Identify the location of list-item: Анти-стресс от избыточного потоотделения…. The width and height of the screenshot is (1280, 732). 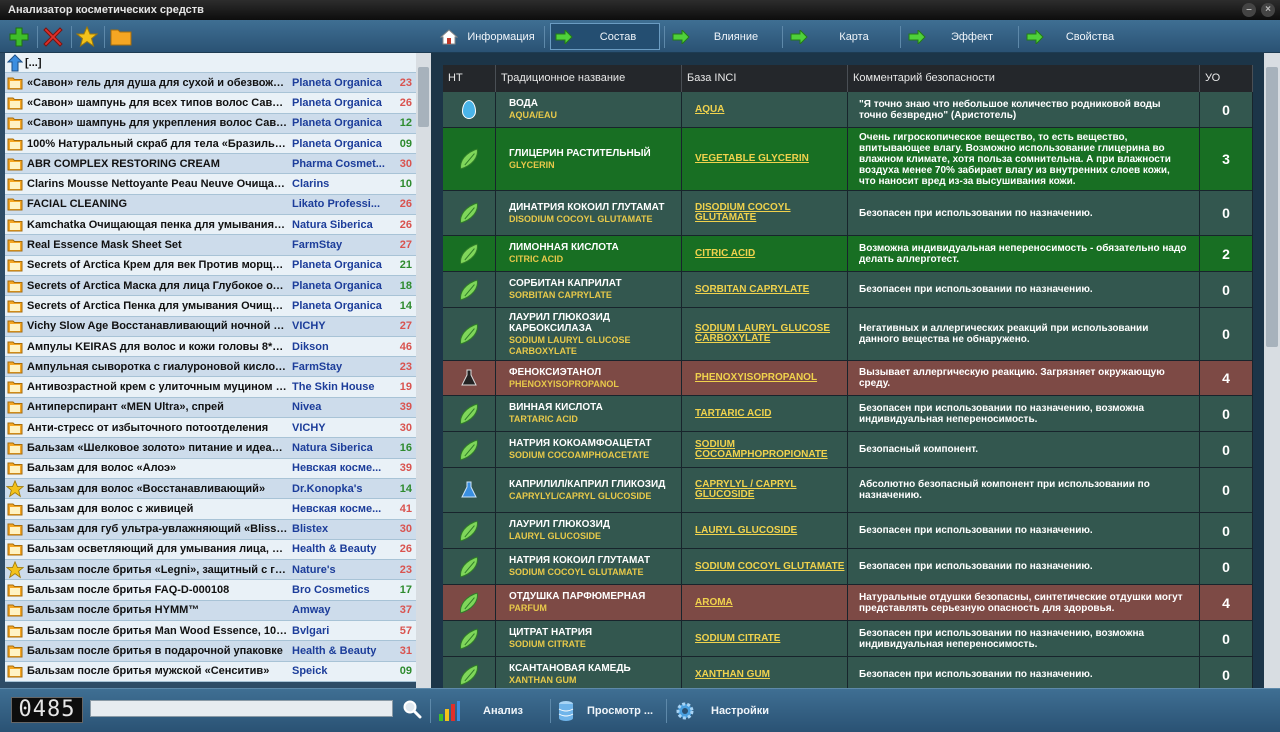
(210, 428).